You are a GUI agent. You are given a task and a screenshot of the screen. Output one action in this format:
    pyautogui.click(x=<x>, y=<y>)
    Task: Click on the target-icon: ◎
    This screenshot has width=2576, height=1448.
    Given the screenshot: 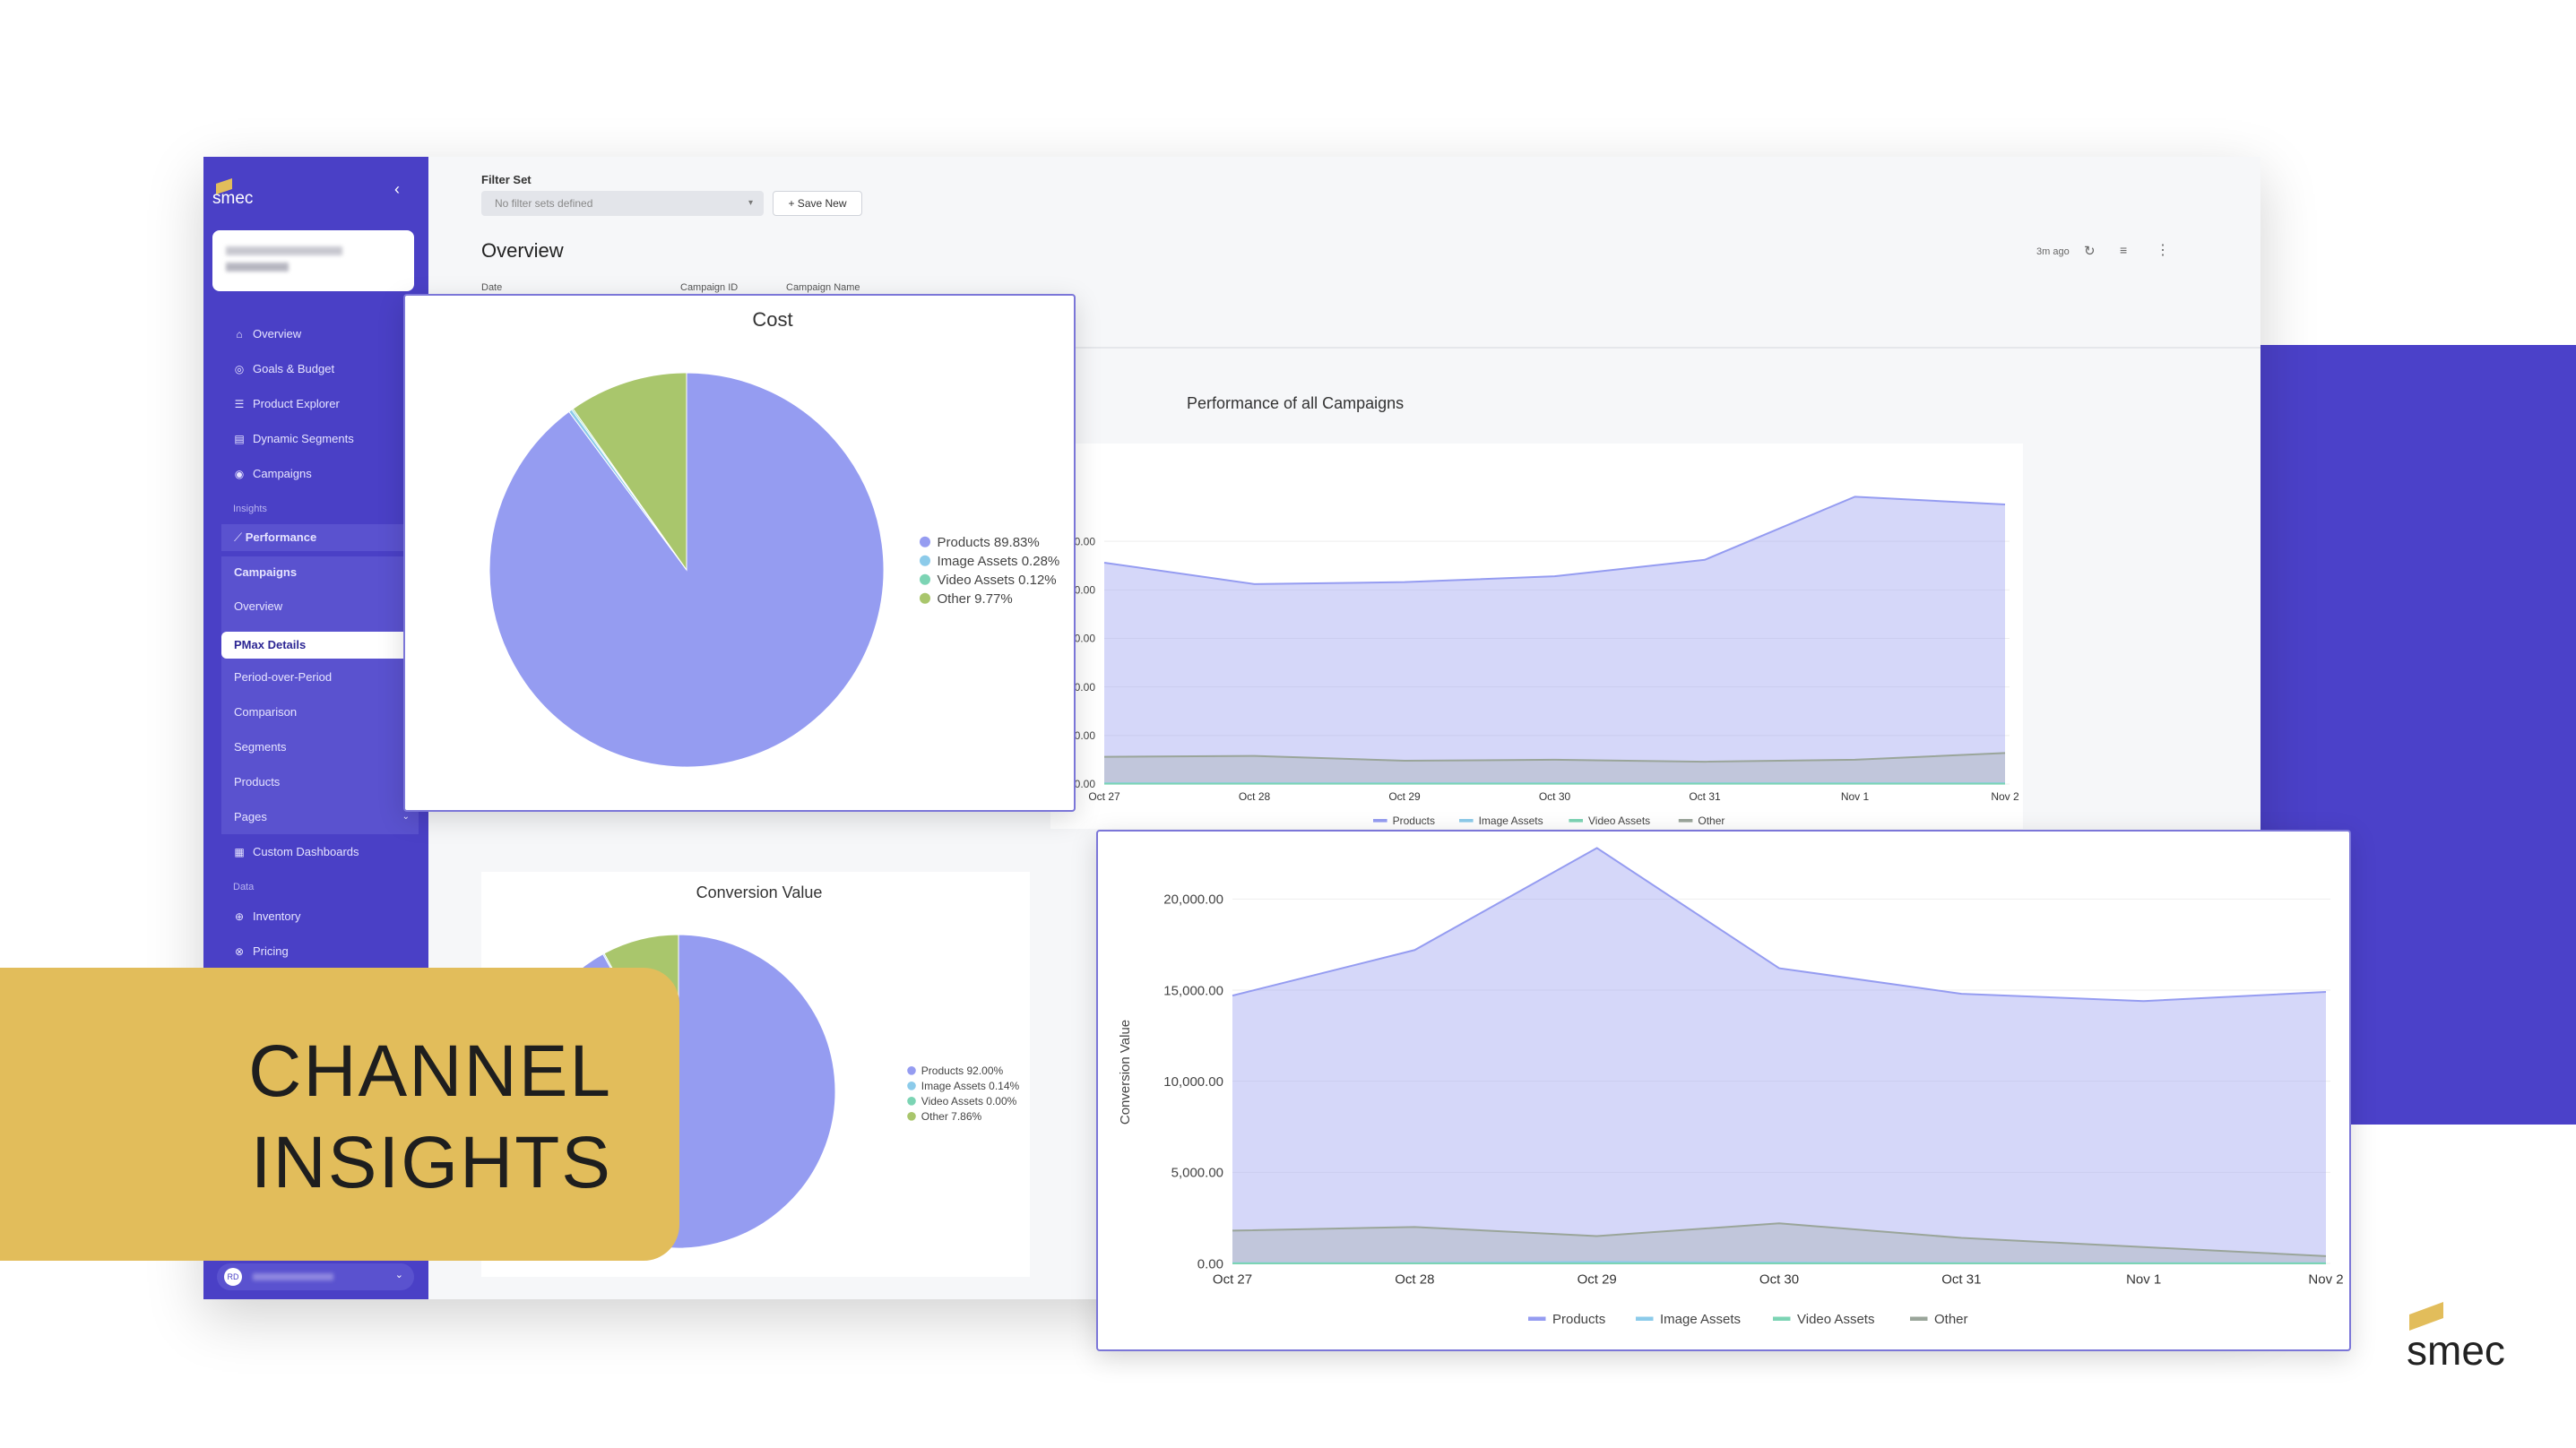 What is the action you would take?
    pyautogui.click(x=239, y=369)
    